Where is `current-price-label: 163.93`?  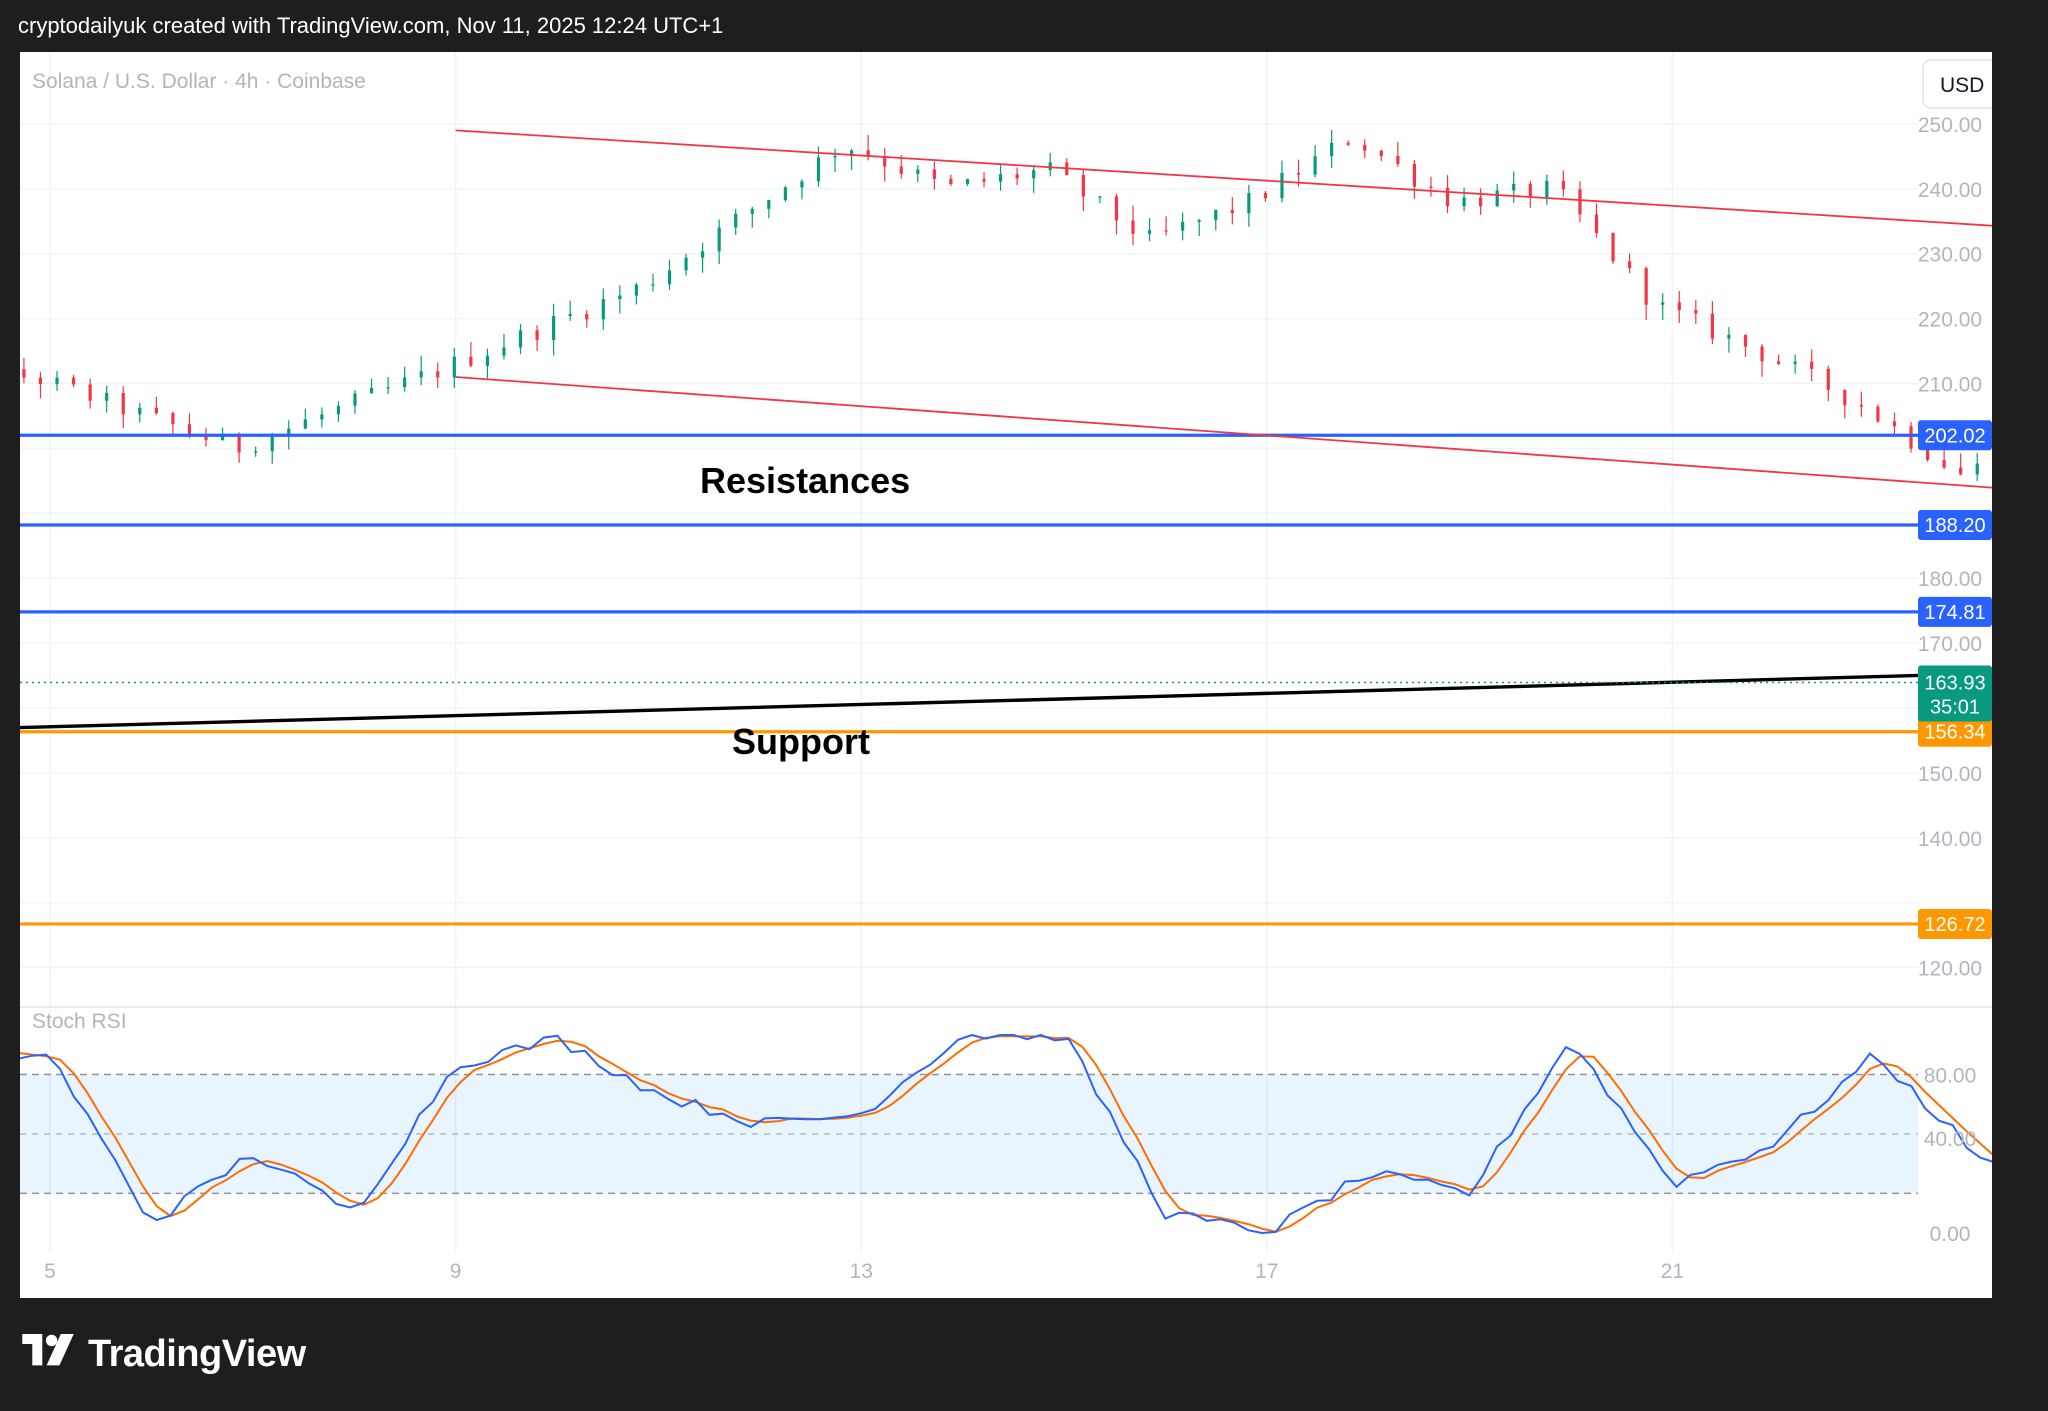
current-price-label: 163.93 is located at coordinates (1954, 683).